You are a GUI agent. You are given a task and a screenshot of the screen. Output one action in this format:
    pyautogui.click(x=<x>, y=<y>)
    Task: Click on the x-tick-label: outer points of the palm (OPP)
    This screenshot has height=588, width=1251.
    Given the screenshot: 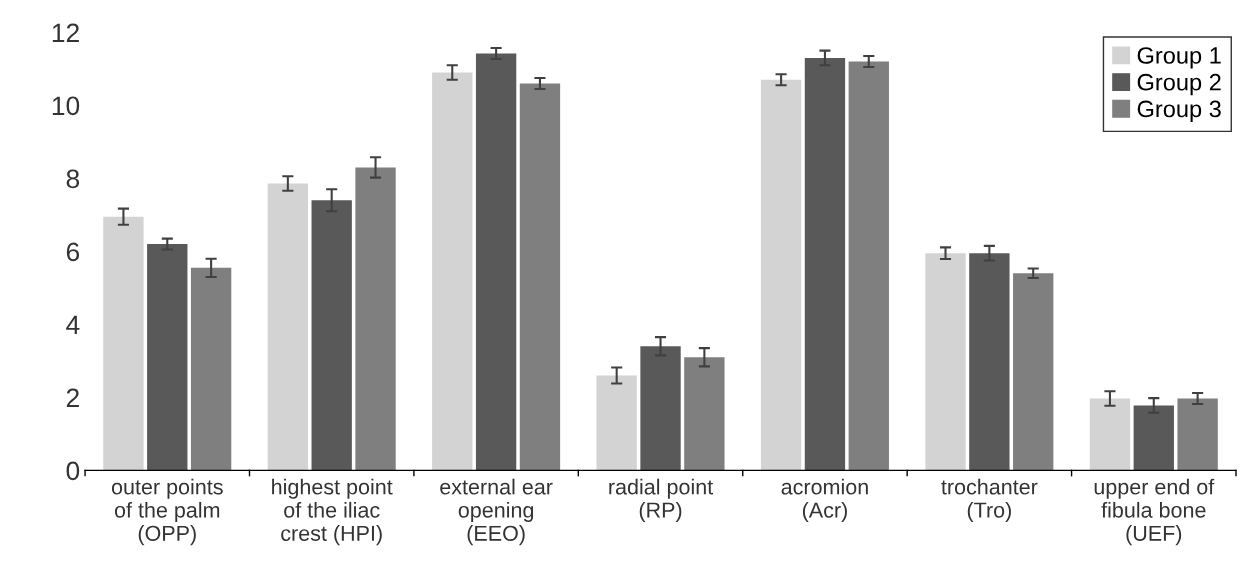 What is the action you would take?
    pyautogui.click(x=167, y=512)
    